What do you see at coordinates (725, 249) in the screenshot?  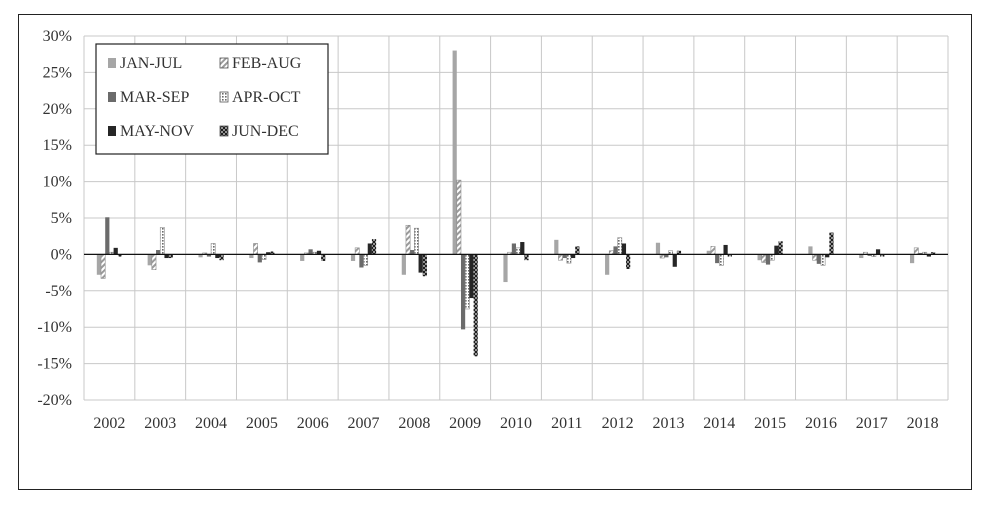 I see `bar-may-nov-2014` at bounding box center [725, 249].